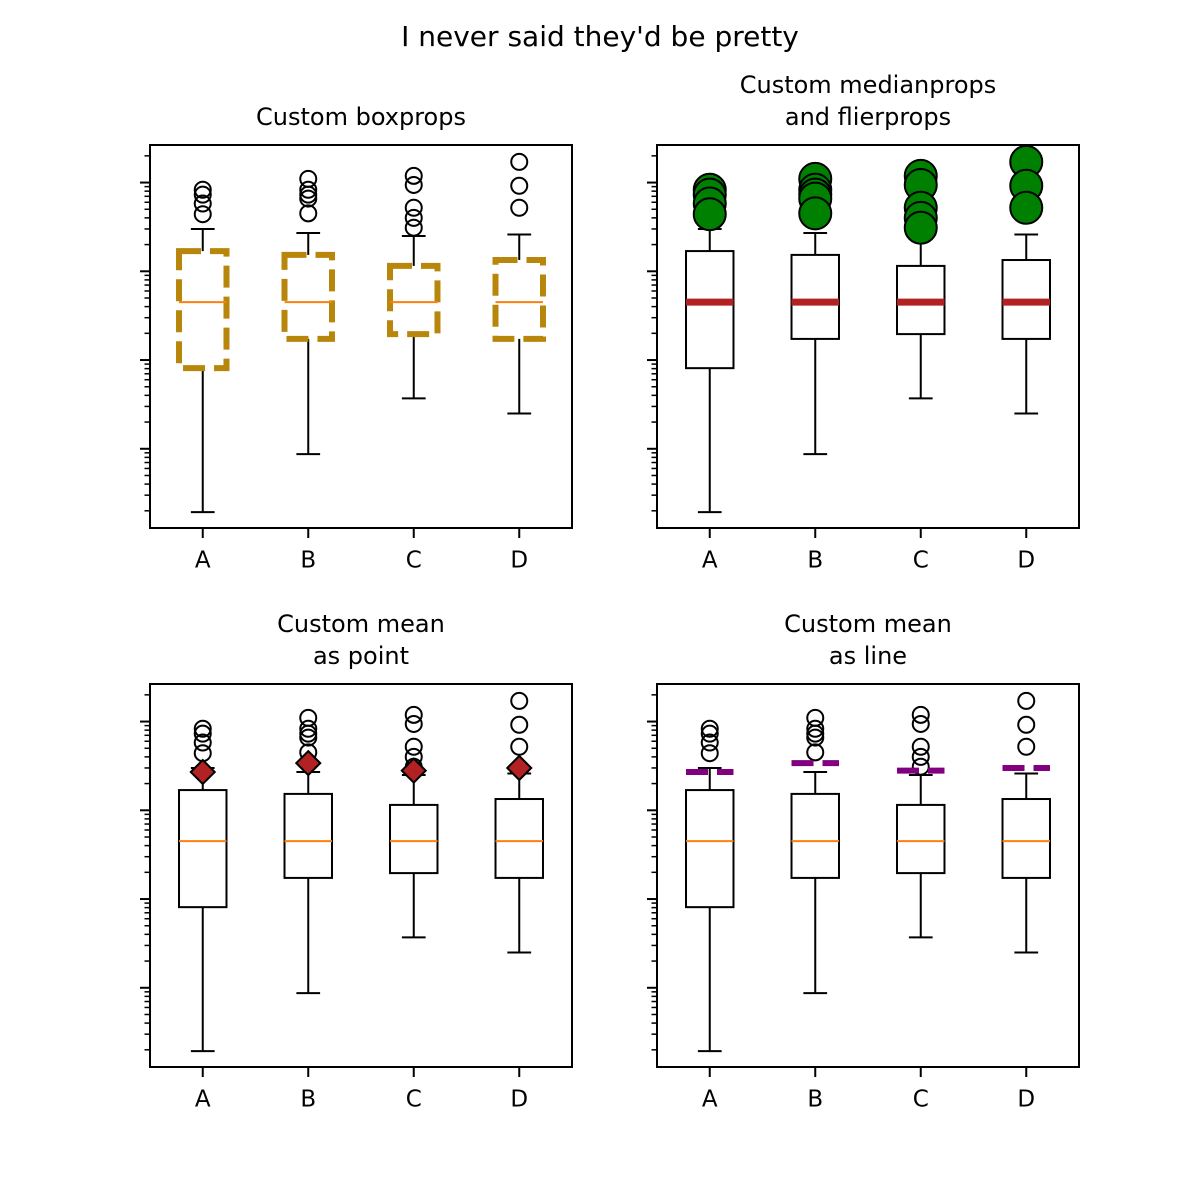 The image size is (1200, 1200). I want to click on figure-title: I never said they'd be pretty, so click(600, 36).